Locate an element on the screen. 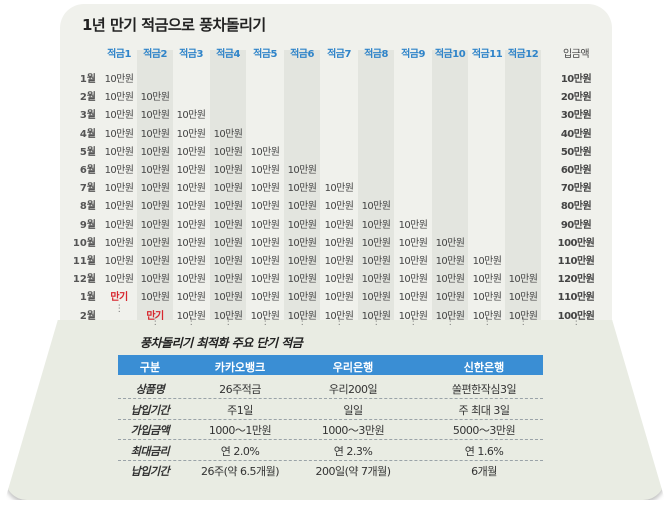 The image size is (670, 508). total-deposit-cell: 100만원 is located at coordinates (576, 316).